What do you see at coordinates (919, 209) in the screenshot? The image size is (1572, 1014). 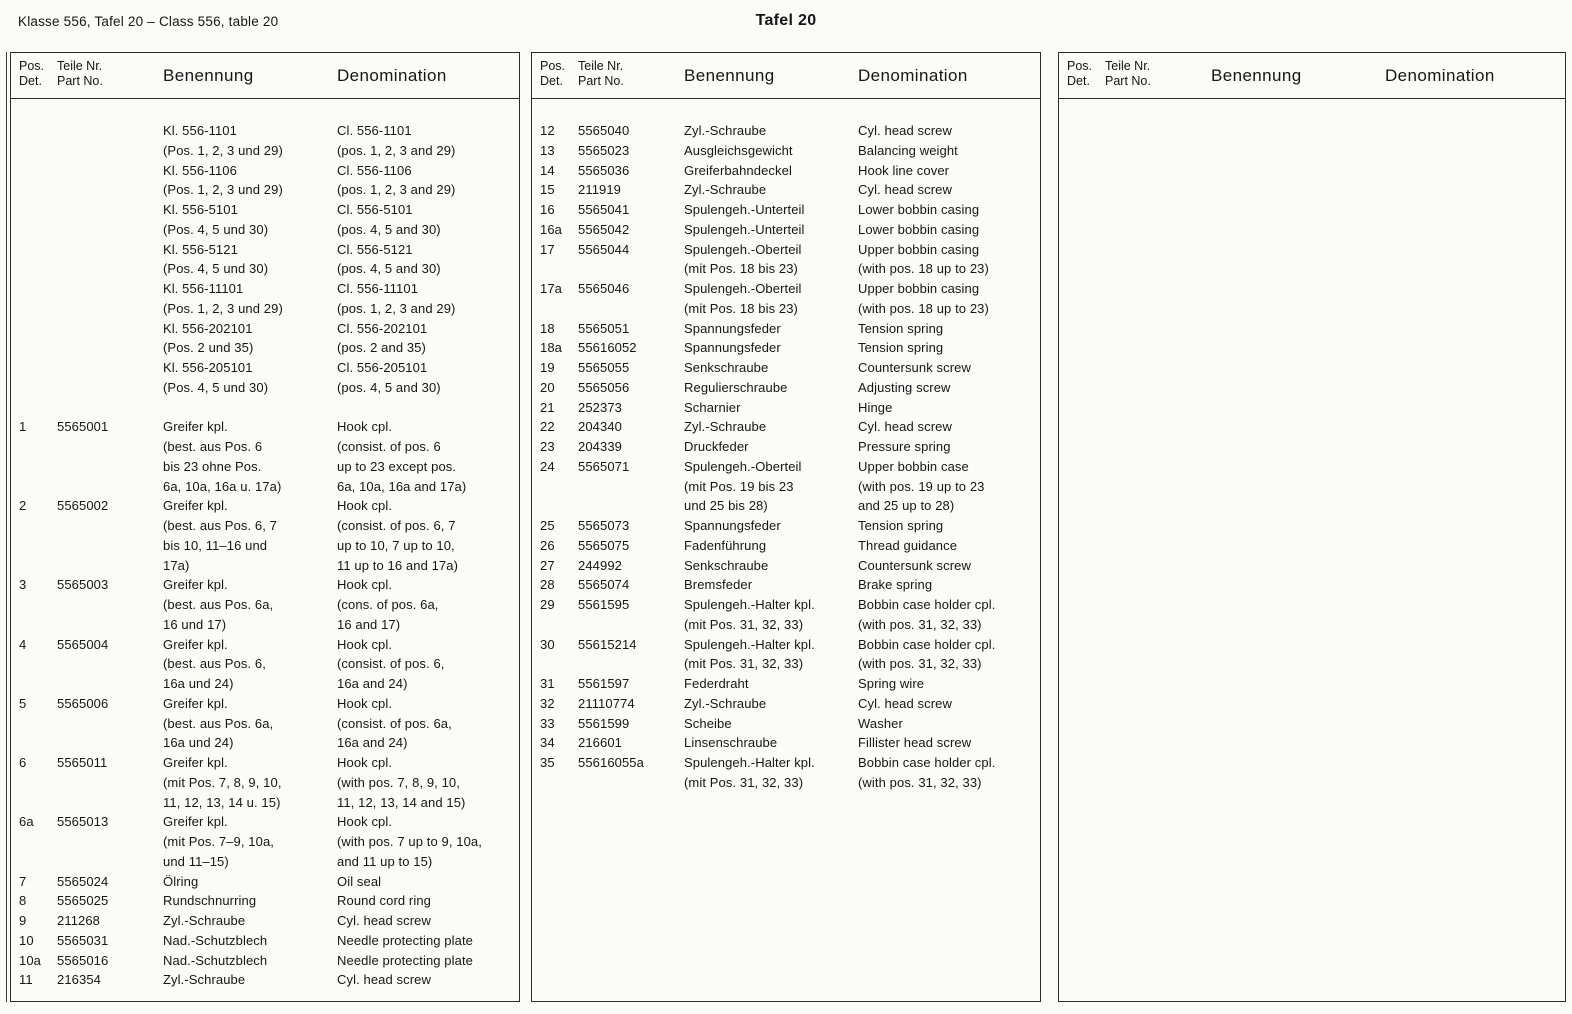 I see `cell-denomination: Lower bobbin casing` at bounding box center [919, 209].